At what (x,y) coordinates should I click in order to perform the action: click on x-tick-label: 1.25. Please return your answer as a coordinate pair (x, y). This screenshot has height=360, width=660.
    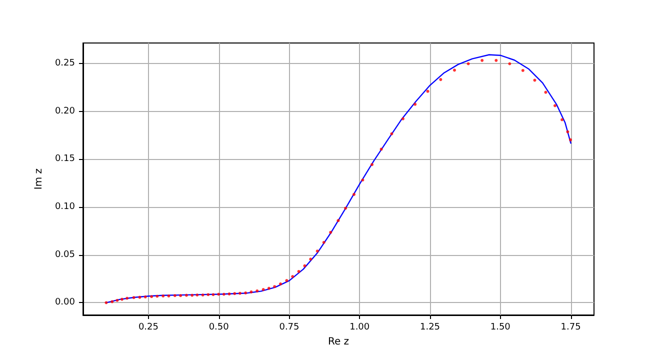
    Looking at the image, I should click on (430, 327).